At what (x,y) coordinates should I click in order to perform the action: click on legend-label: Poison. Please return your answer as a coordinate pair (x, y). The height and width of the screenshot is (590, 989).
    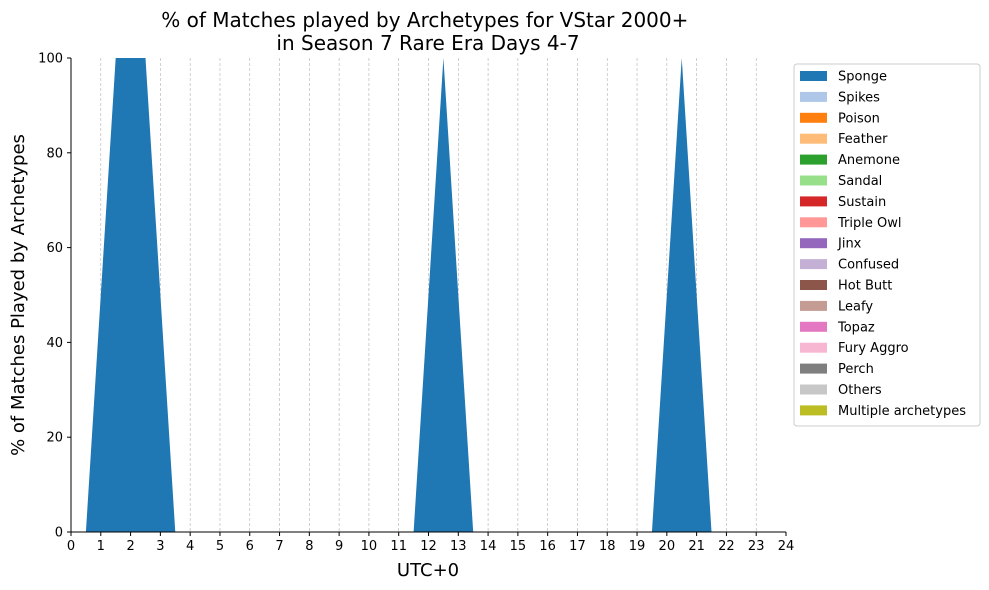
    Looking at the image, I should click on (859, 118).